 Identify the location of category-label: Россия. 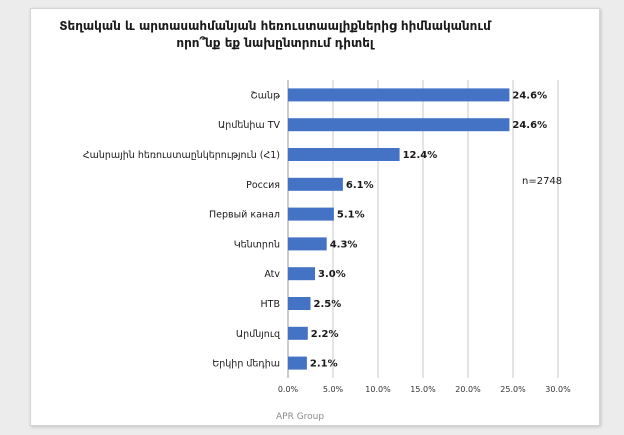
(263, 185).